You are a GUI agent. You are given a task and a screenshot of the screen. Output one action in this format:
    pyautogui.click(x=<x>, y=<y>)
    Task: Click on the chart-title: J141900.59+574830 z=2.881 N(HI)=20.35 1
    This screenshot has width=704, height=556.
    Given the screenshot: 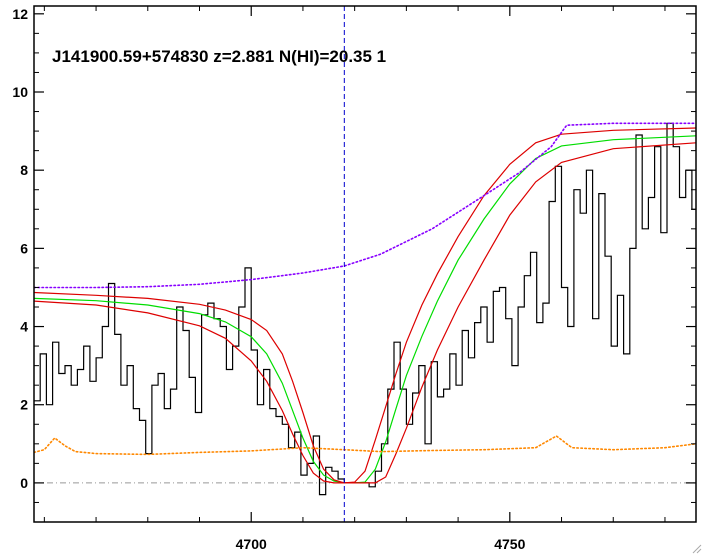 What is the action you would take?
    pyautogui.click(x=219, y=56)
    